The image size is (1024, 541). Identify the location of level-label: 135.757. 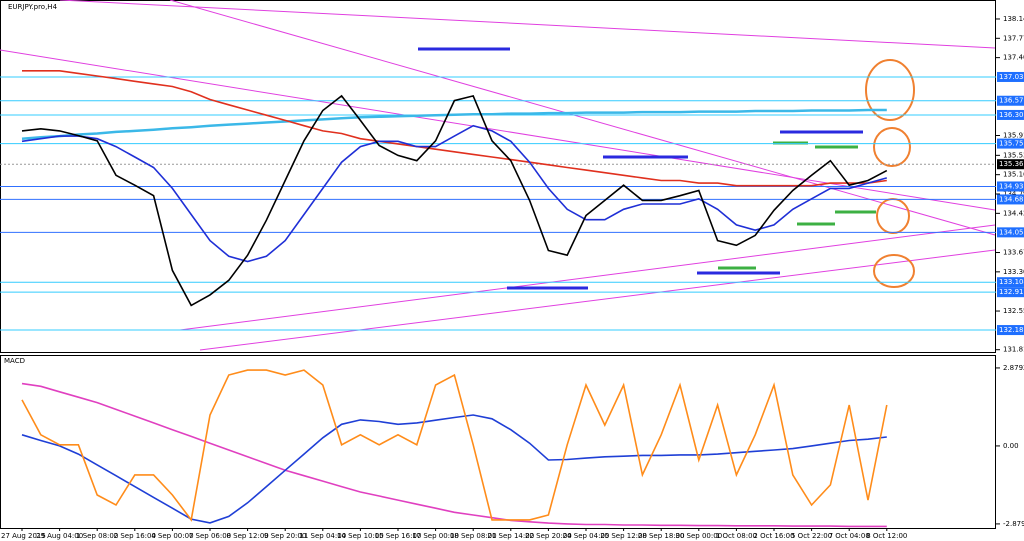
(1011, 144).